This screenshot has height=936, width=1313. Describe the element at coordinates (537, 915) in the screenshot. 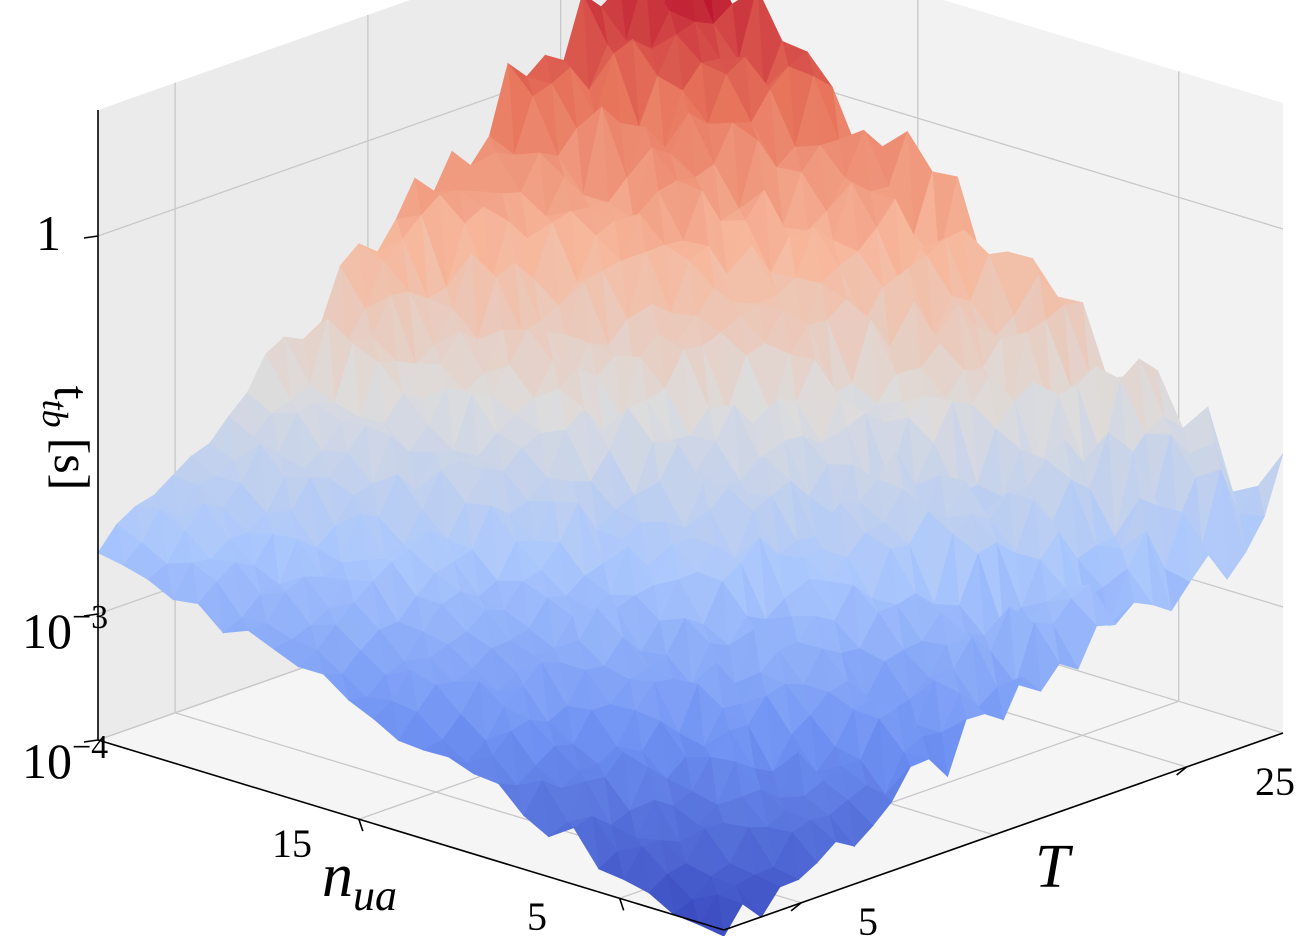

I see `y-tick-label-5: 5` at that location.